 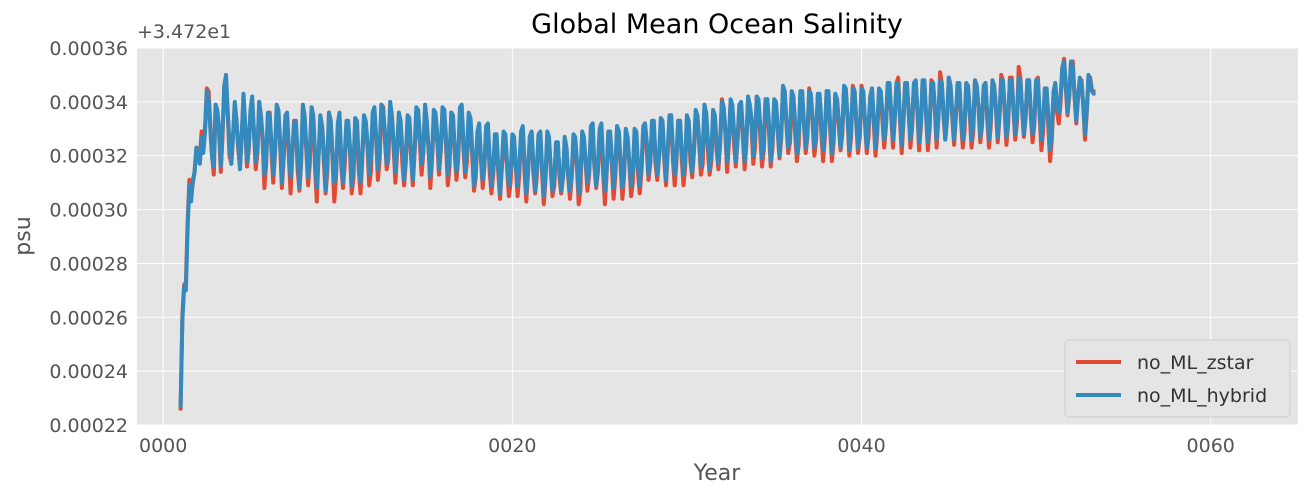 I want to click on y-tick-label: 0.00024, so click(x=88, y=372).